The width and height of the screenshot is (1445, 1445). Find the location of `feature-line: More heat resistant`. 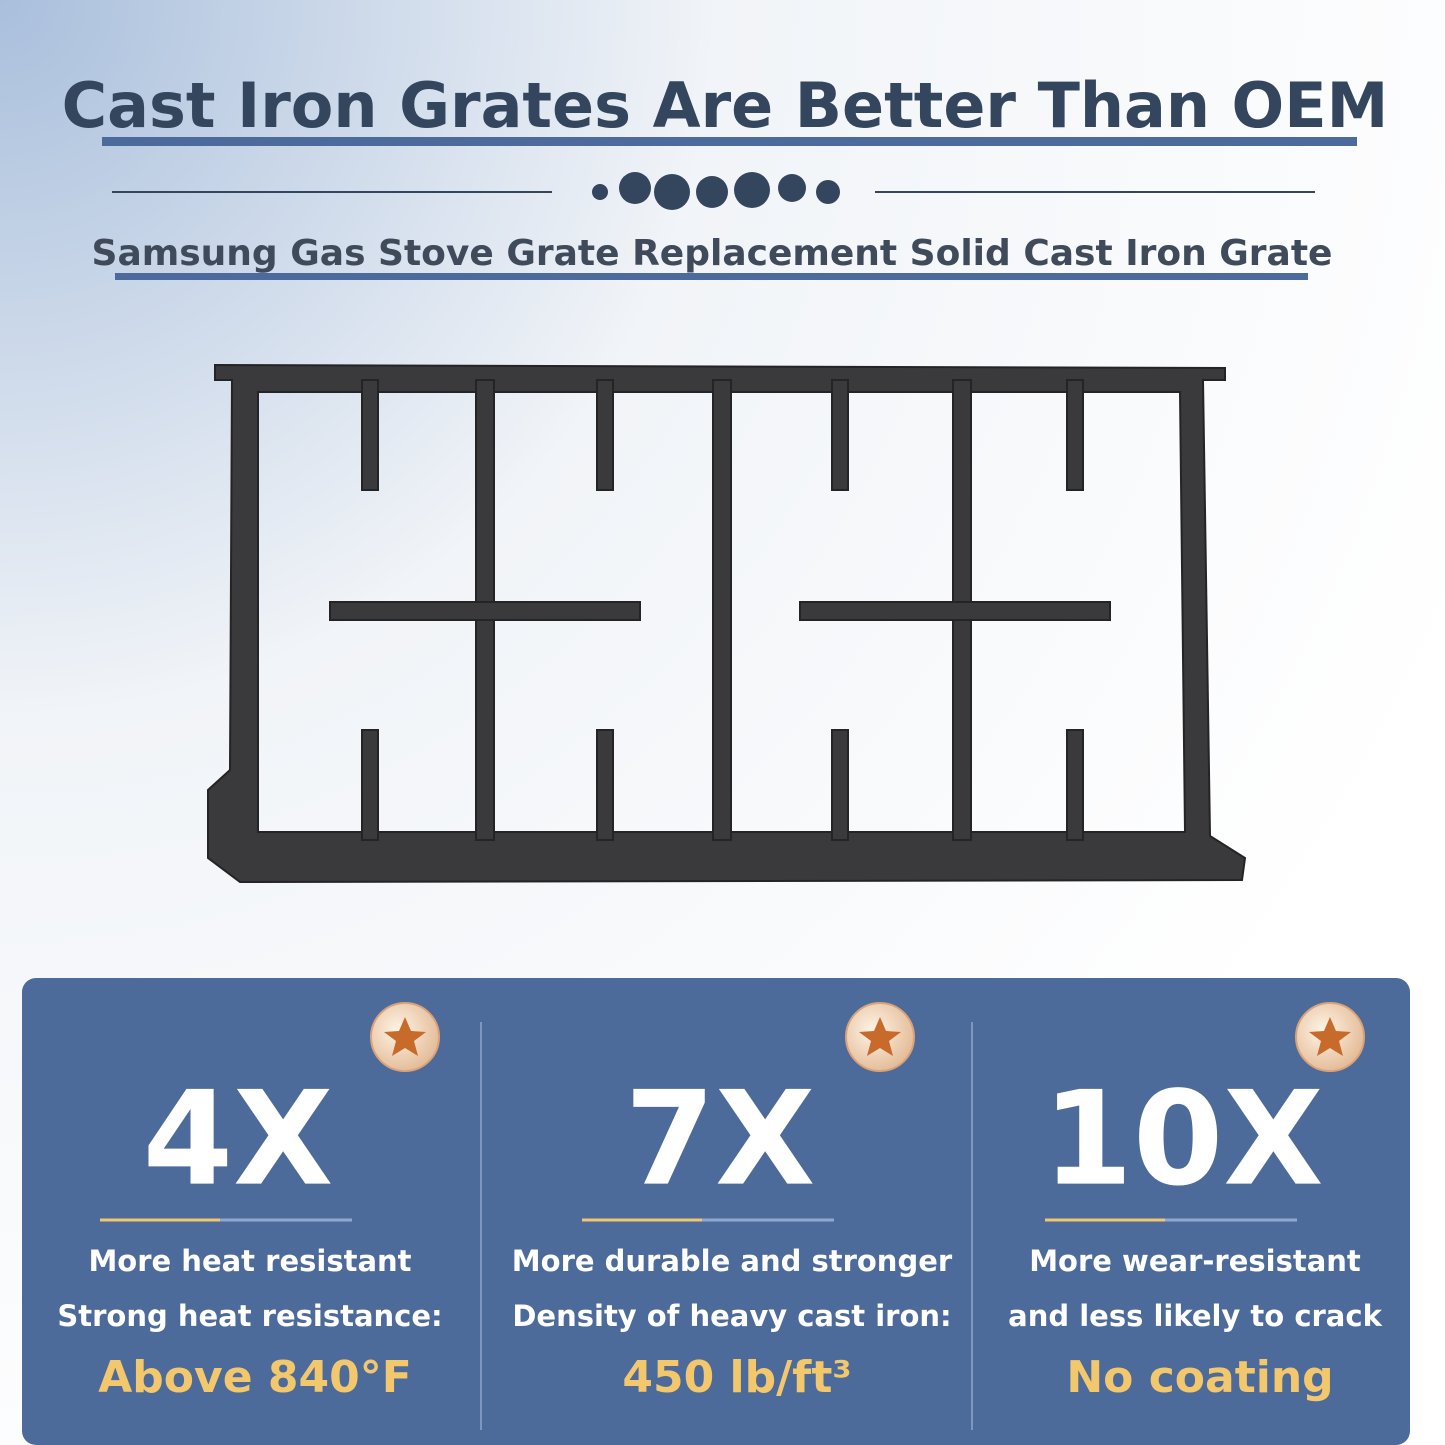

feature-line: More heat resistant is located at coordinates (249, 1261).